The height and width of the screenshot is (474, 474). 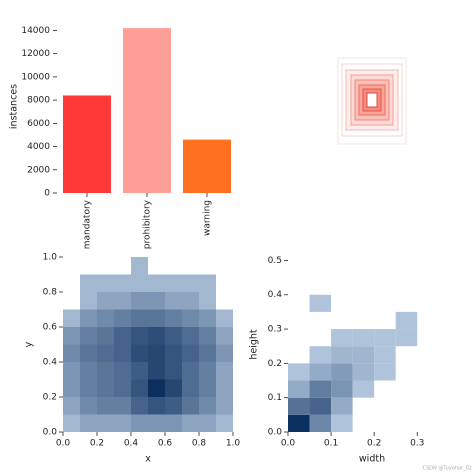 What do you see at coordinates (47, 194) in the screenshot?
I see `y-tick-label: 0` at bounding box center [47, 194].